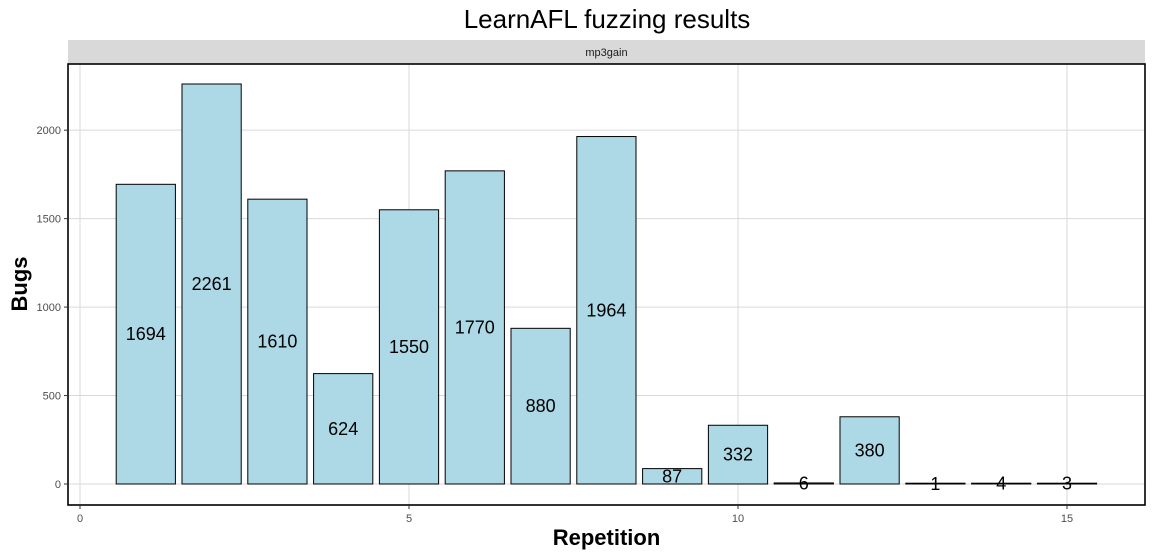 The image size is (1154, 557). I want to click on bar-value-label: 880, so click(541, 406).